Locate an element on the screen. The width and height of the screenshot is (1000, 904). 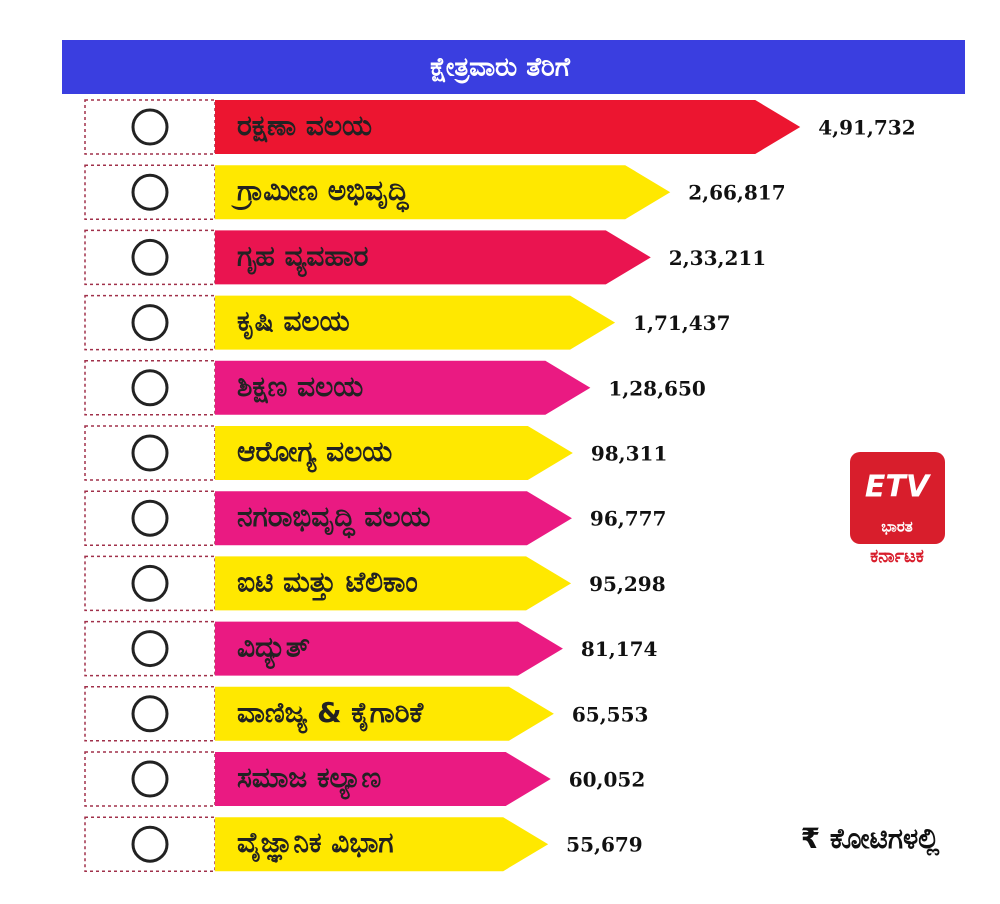
category-label: ನಗರಾಭಿವೃದ್ಧಿ ವಲಯ is located at coordinates (334, 519).